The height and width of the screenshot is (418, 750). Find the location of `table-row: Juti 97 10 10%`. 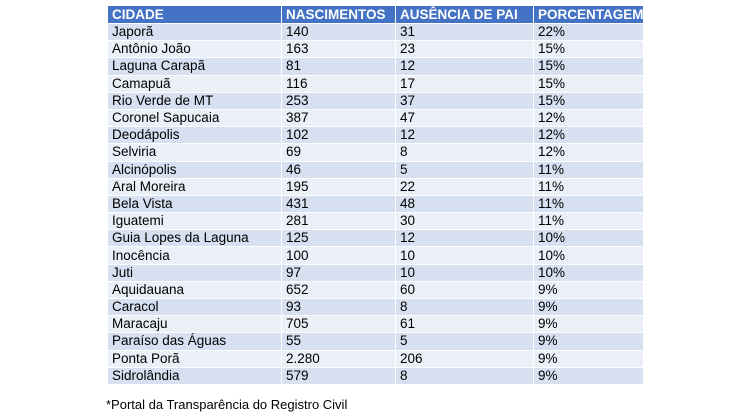

table-row: Juti 97 10 10% is located at coordinates (375, 272).